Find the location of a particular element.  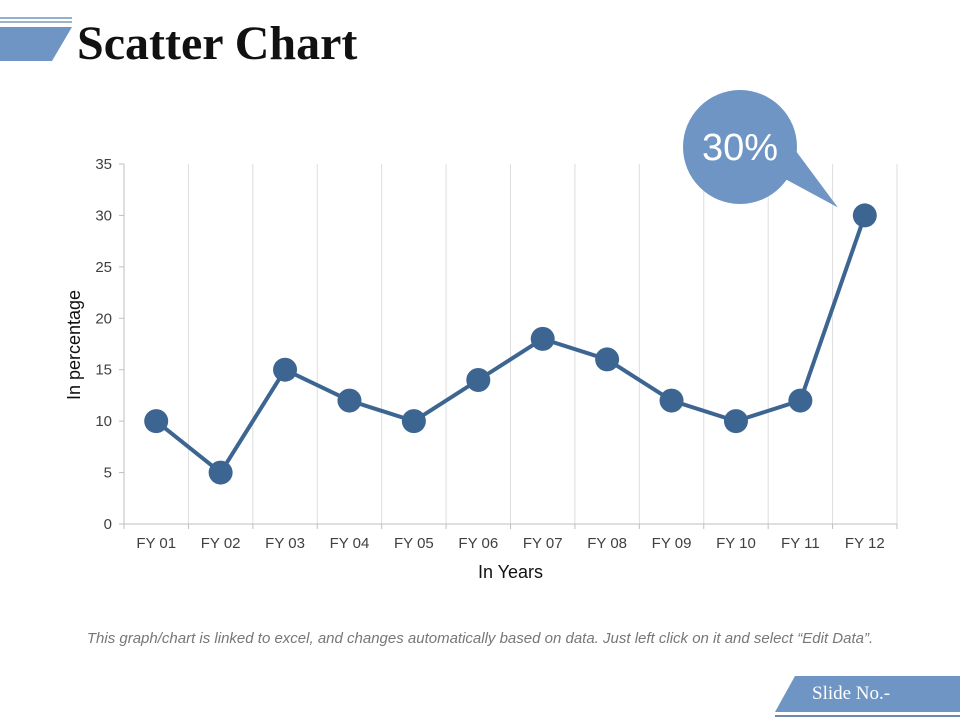

x-tick-label: FY 09 is located at coordinates (672, 543).